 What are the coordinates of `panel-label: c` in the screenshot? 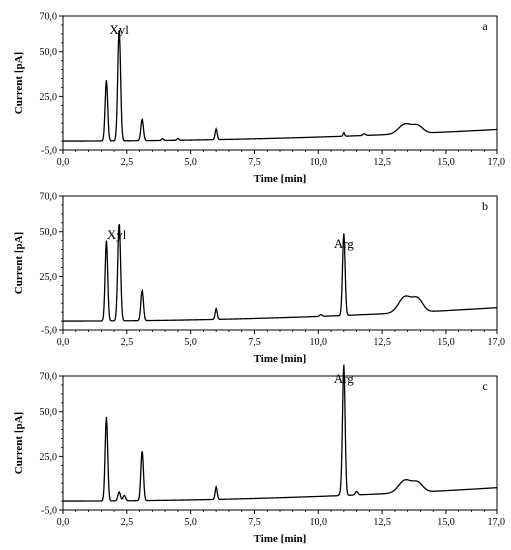 It's located at (484, 386).